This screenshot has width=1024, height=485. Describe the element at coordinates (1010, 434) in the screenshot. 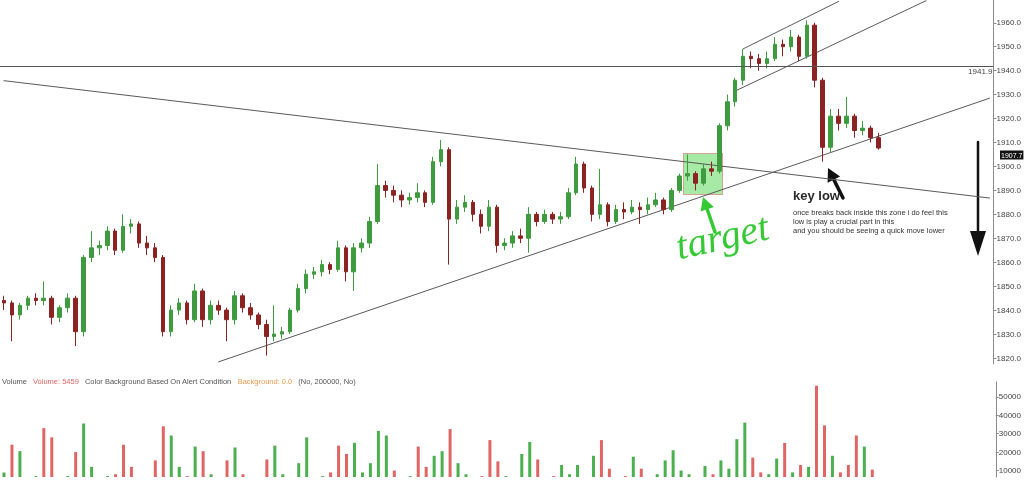

I see `y-tick-label: 30000` at that location.